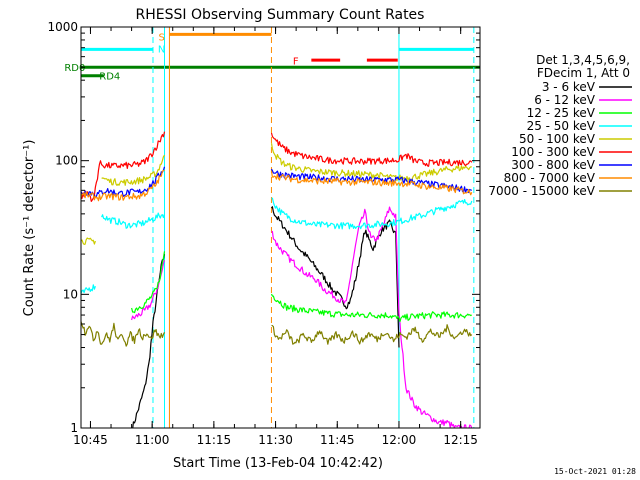 Image resolution: width=640 pixels, height=480 pixels. What do you see at coordinates (583, 73) in the screenshot?
I see `legend-header-2: FDecim 1, Att 0` at bounding box center [583, 73].